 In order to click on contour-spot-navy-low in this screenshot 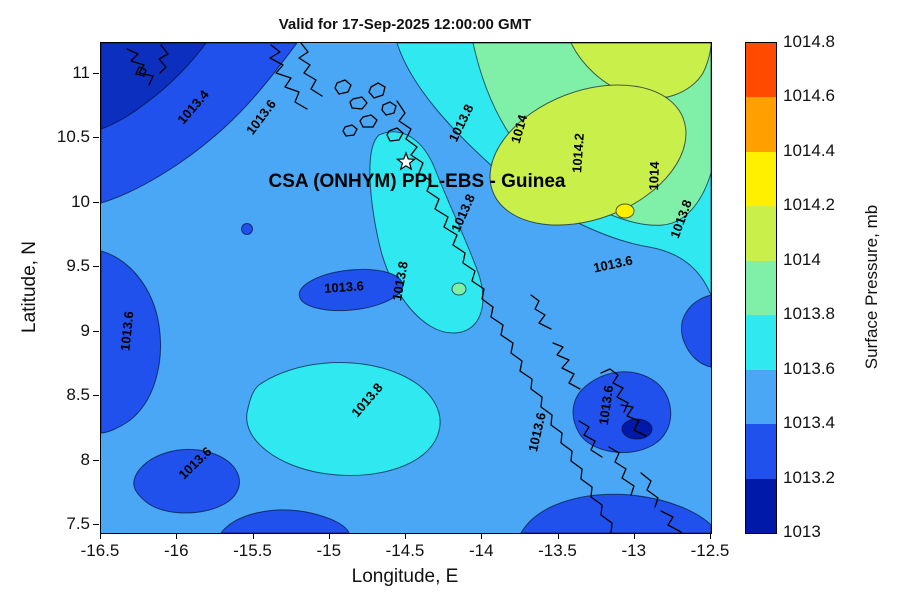, I will do `click(637, 429)`.